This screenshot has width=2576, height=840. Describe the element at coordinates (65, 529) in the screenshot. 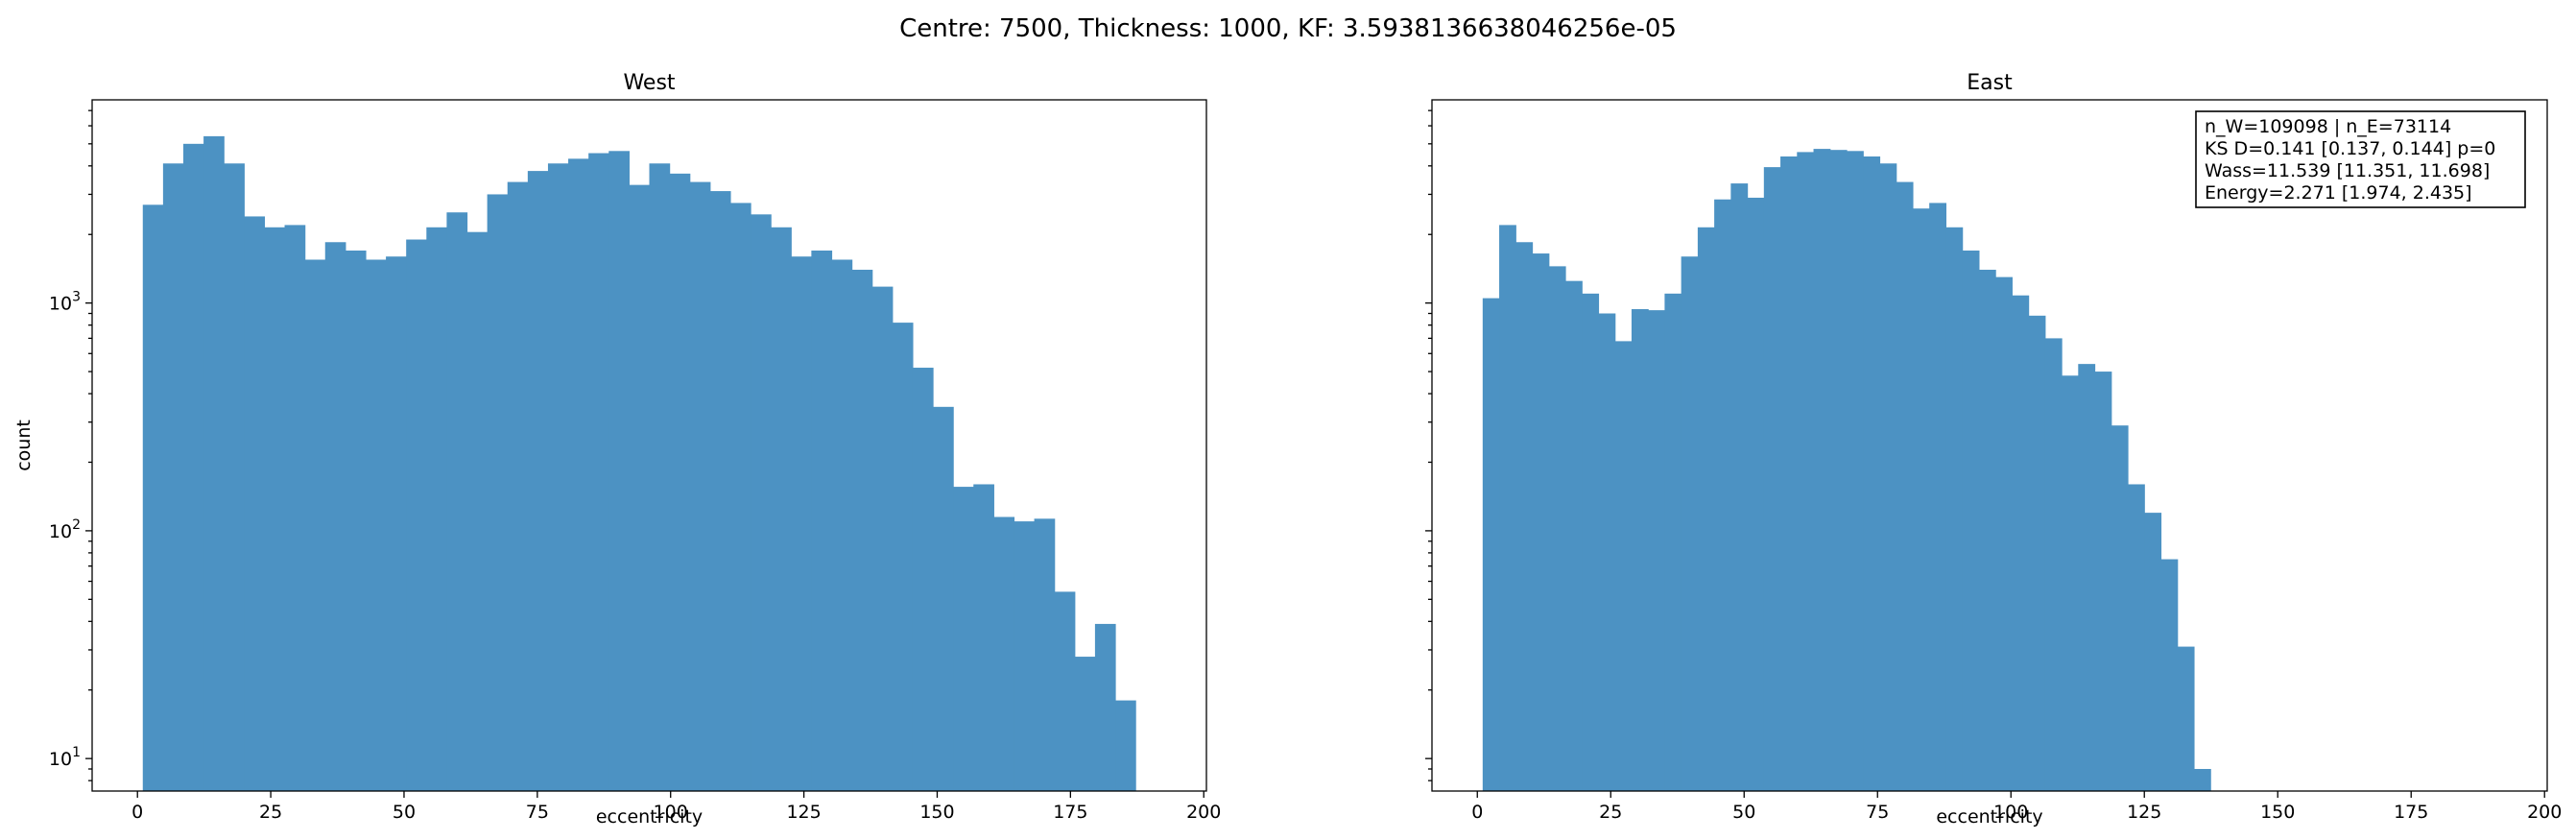

I see `y-tick-label: 10²` at that location.